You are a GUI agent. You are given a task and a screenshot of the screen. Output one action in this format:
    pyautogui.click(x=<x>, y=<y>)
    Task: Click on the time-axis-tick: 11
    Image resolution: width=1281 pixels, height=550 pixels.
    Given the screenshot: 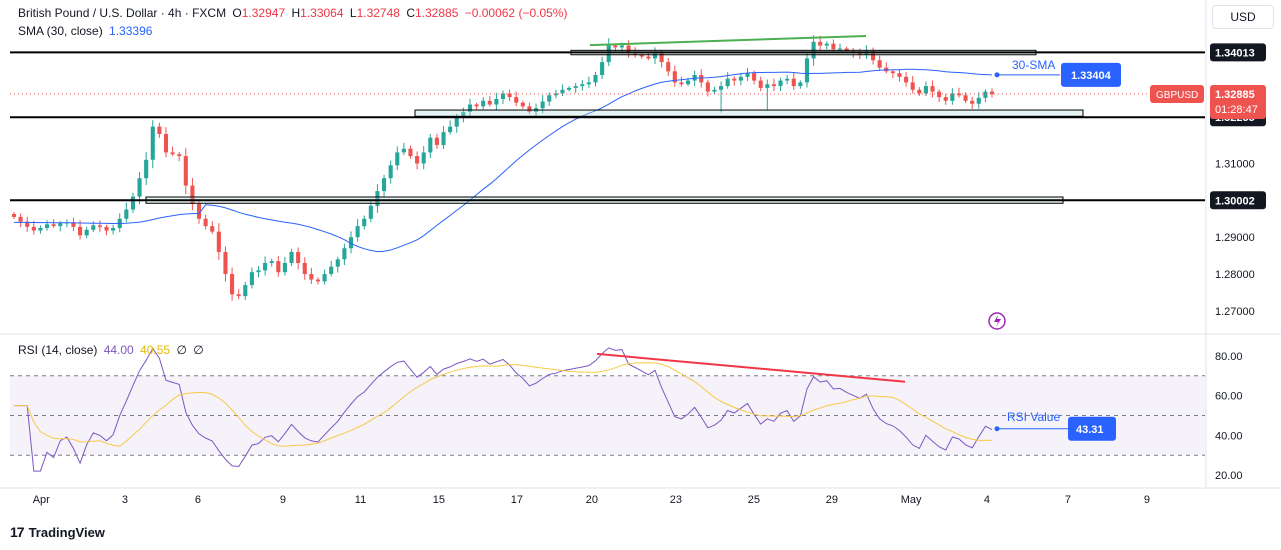 What is the action you would take?
    pyautogui.click(x=360, y=500)
    